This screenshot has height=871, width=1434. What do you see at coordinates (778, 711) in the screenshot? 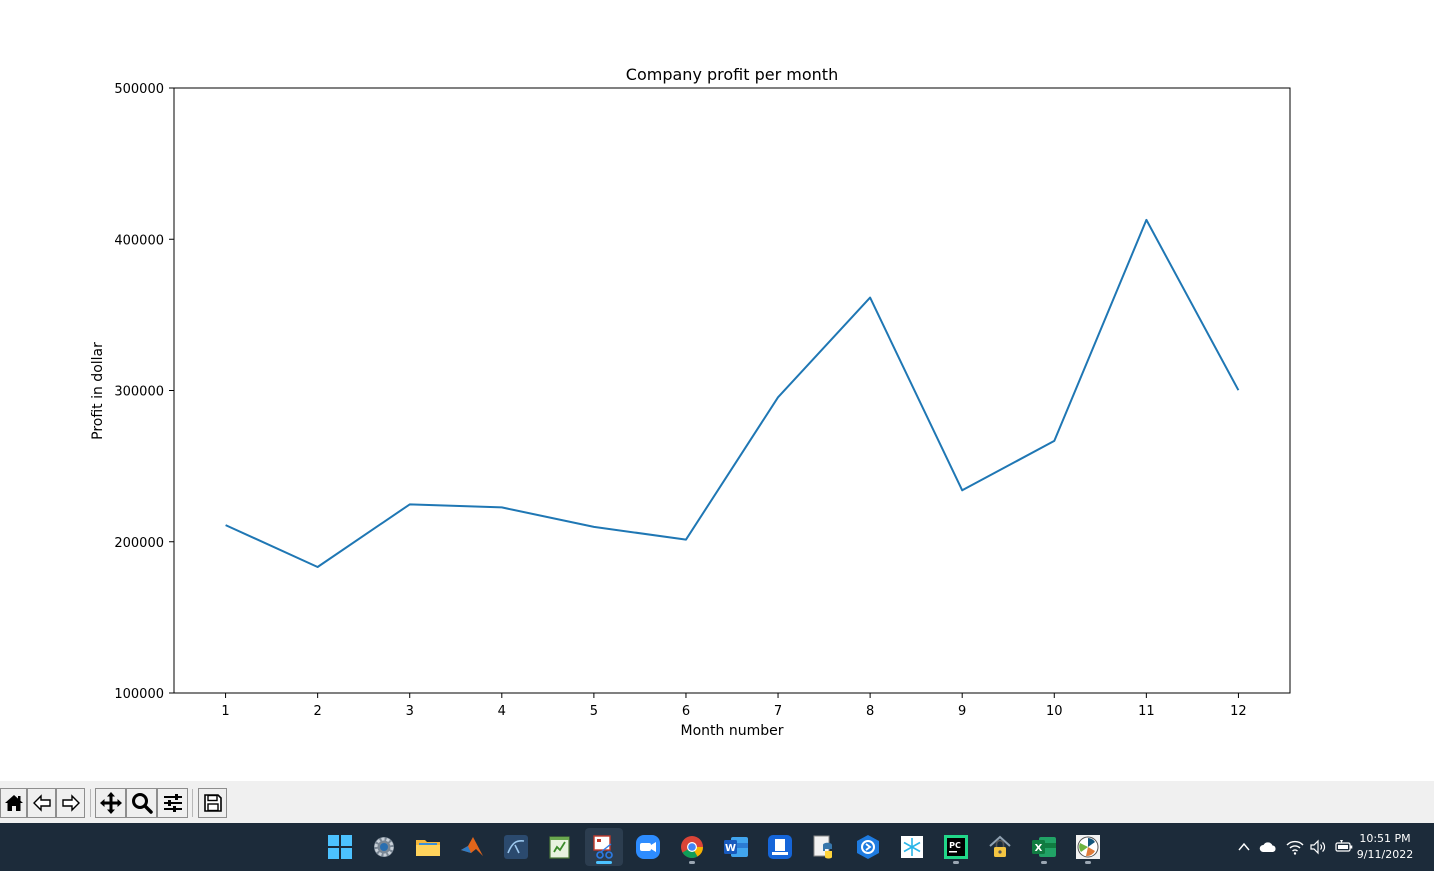
I see `x-tick-label: 7` at bounding box center [778, 711].